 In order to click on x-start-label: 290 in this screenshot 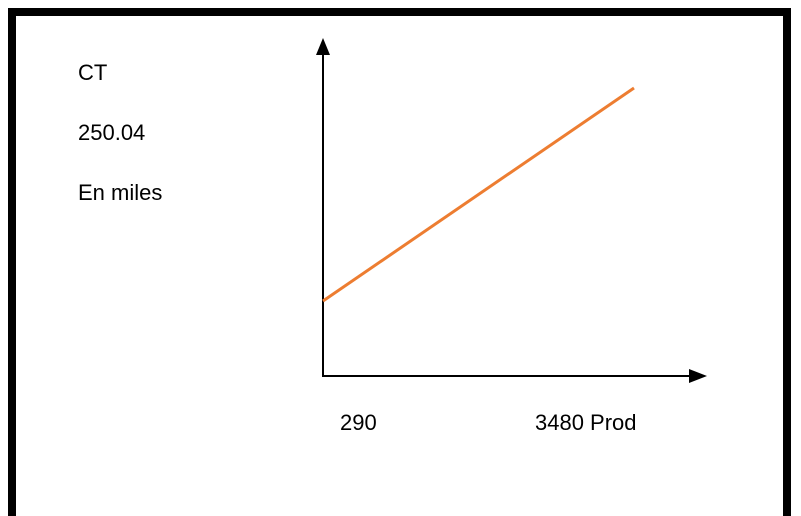, I will do `click(358, 422)`.